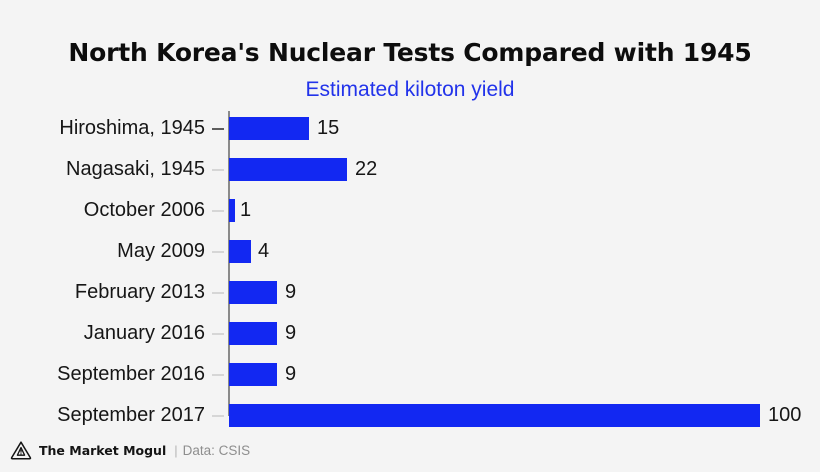 The height and width of the screenshot is (472, 820). I want to click on mountain-triangle-icon, so click(21, 450).